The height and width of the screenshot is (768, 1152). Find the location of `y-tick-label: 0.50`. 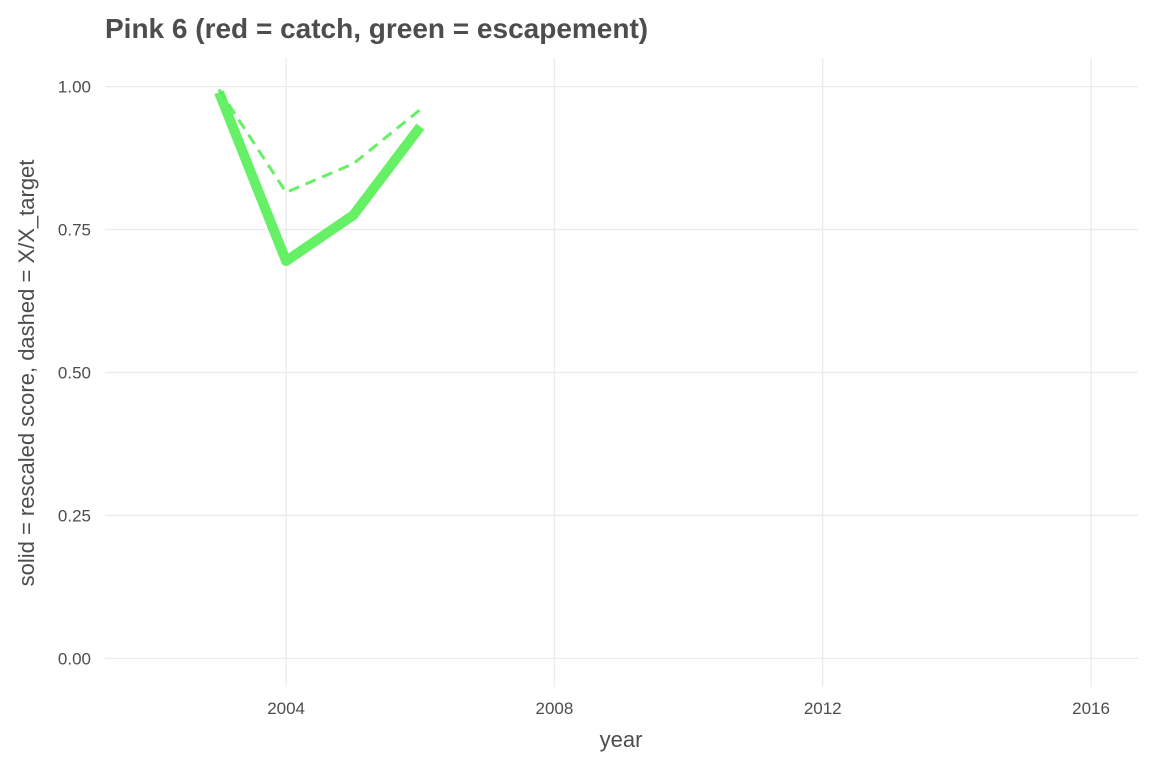

y-tick-label: 0.50 is located at coordinates (74, 373).